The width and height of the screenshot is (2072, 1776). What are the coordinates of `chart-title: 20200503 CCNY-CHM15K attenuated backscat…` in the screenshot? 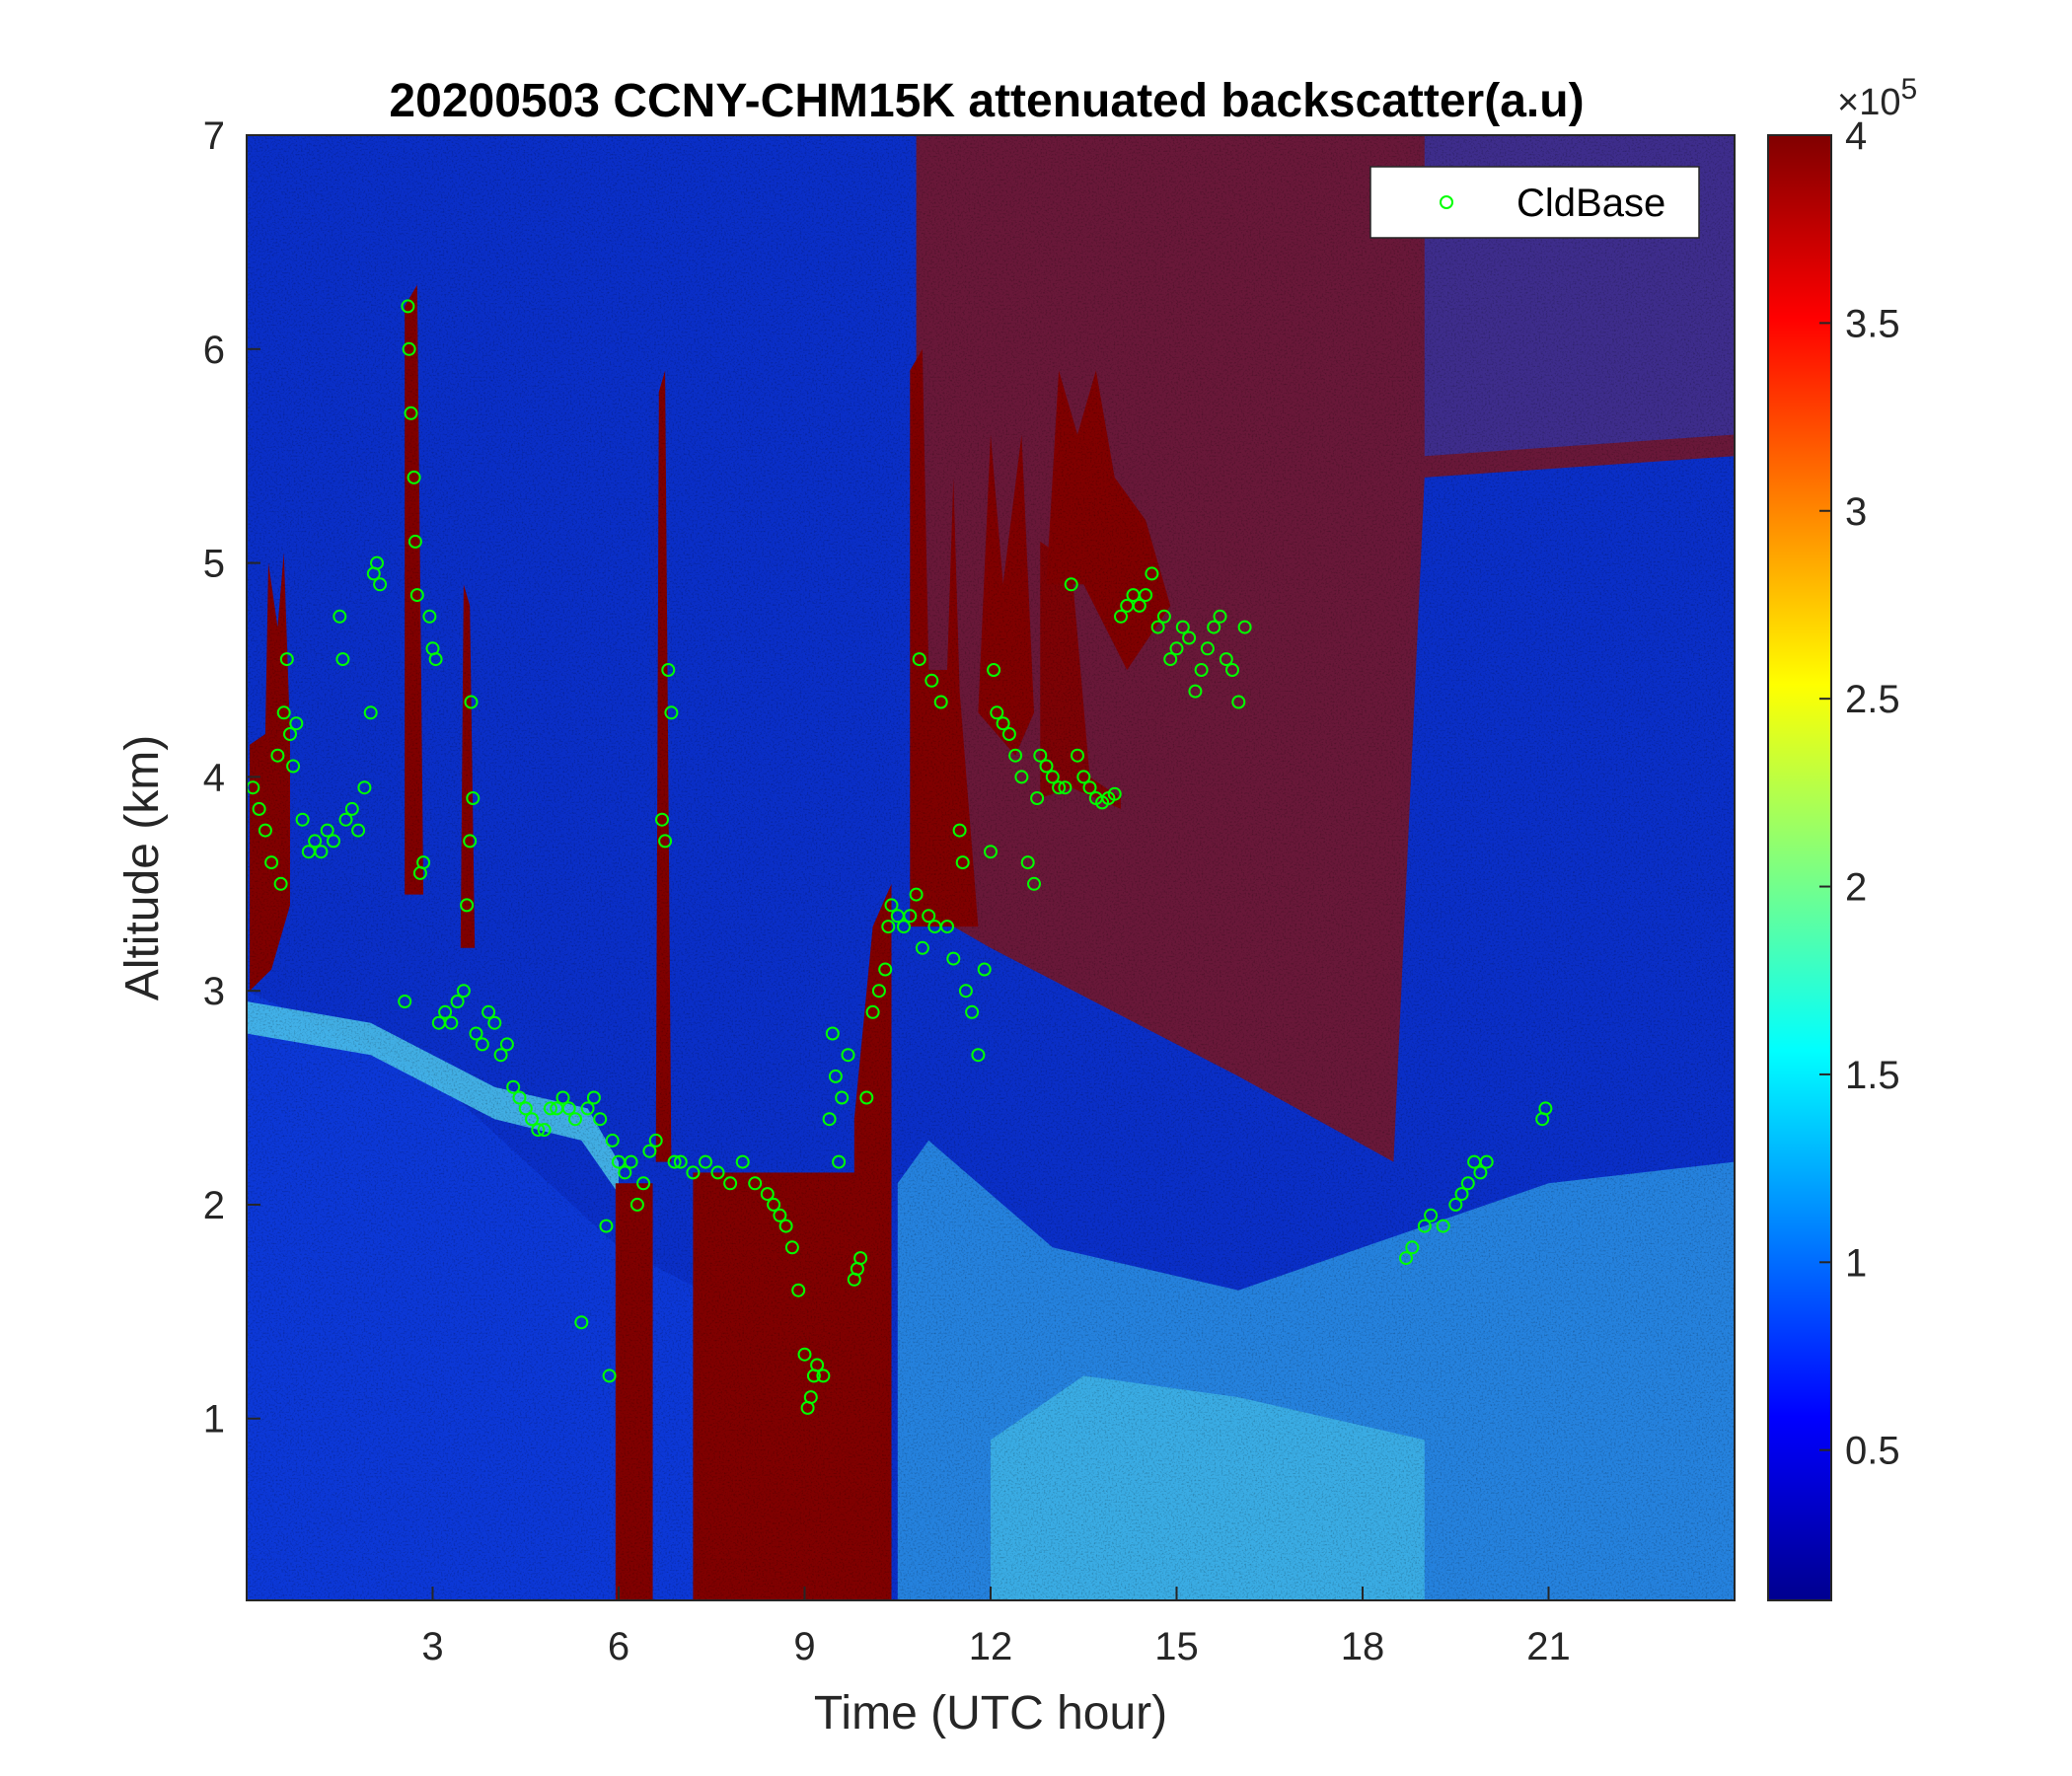 It's located at (987, 101).